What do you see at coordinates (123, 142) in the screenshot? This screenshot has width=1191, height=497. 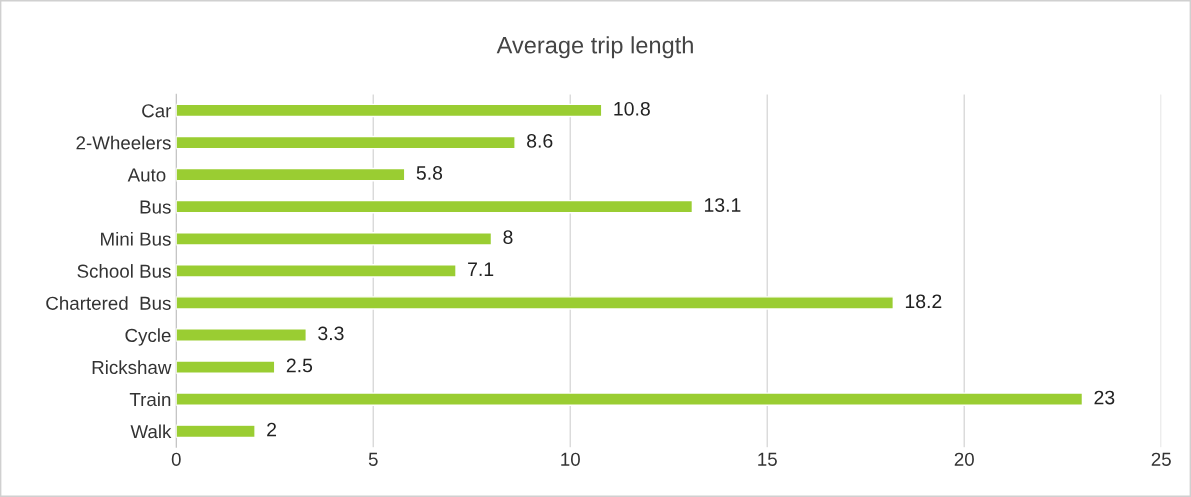 I see `y-tick-label: 2-Wheelers` at bounding box center [123, 142].